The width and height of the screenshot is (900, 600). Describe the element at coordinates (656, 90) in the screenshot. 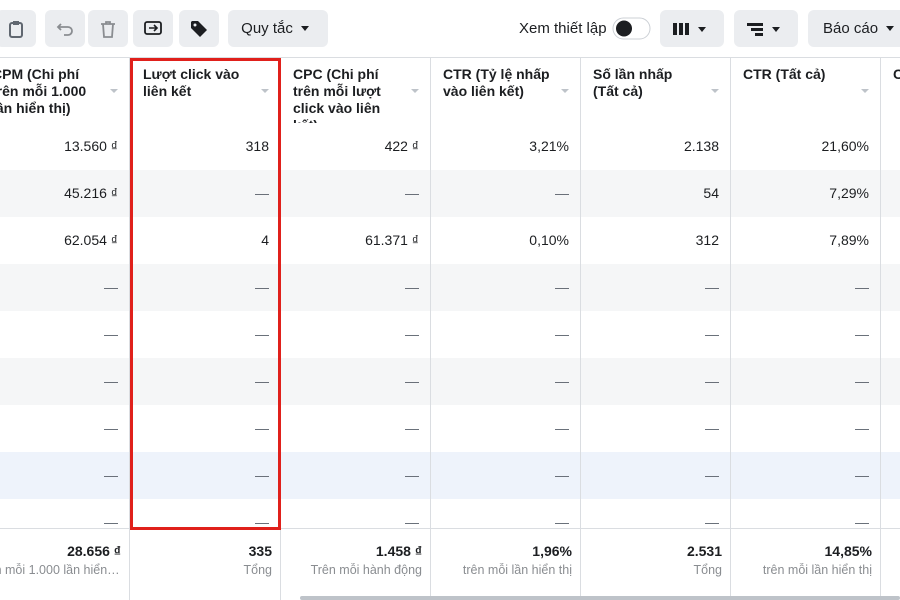

I see `column-header: Số lần nhấp (Tất cả)` at that location.